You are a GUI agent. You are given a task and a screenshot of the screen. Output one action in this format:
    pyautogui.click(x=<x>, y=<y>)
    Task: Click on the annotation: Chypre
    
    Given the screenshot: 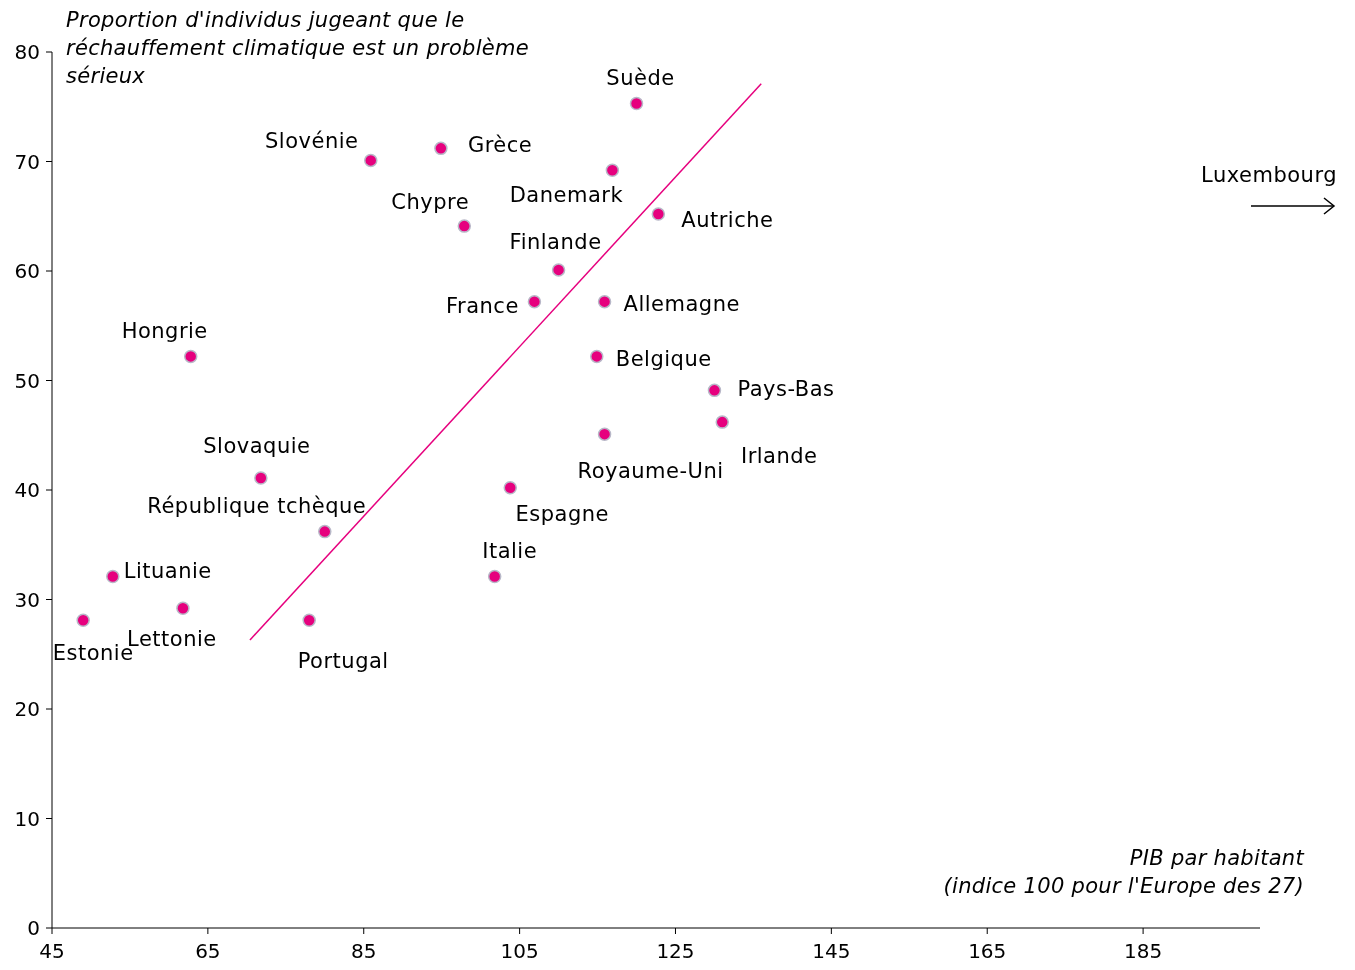 What is the action you would take?
    pyautogui.click(x=430, y=202)
    